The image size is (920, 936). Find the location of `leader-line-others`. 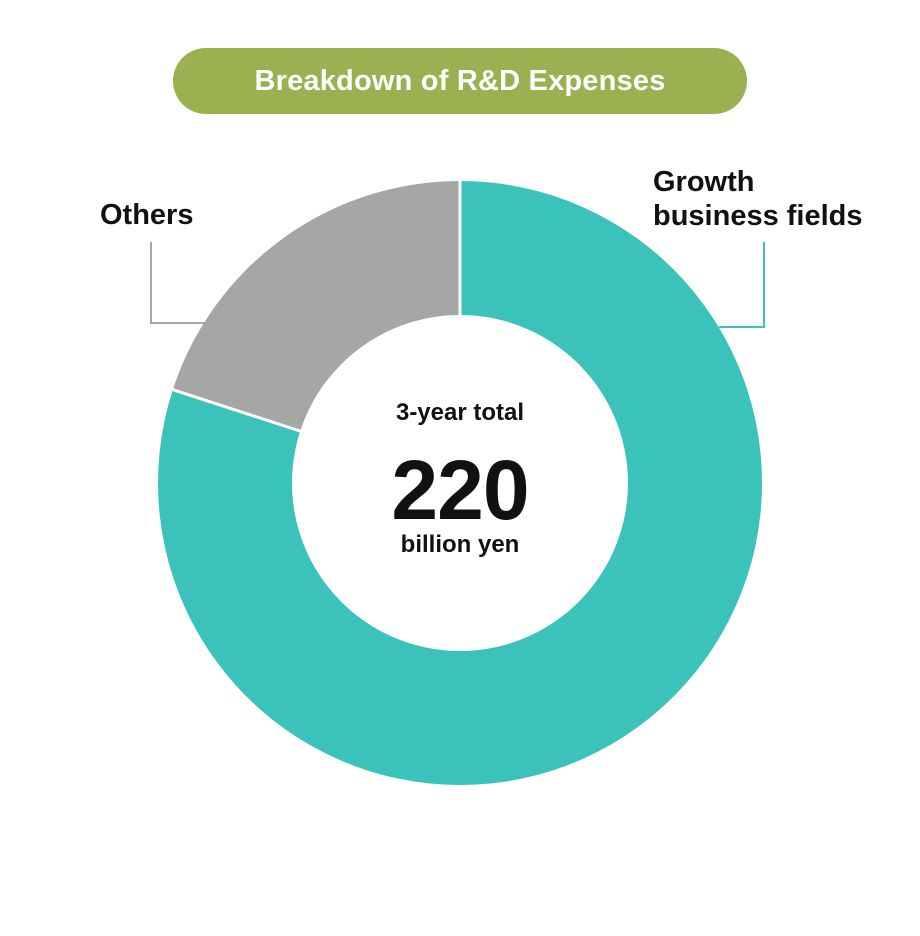

leader-line-others is located at coordinates (178, 283).